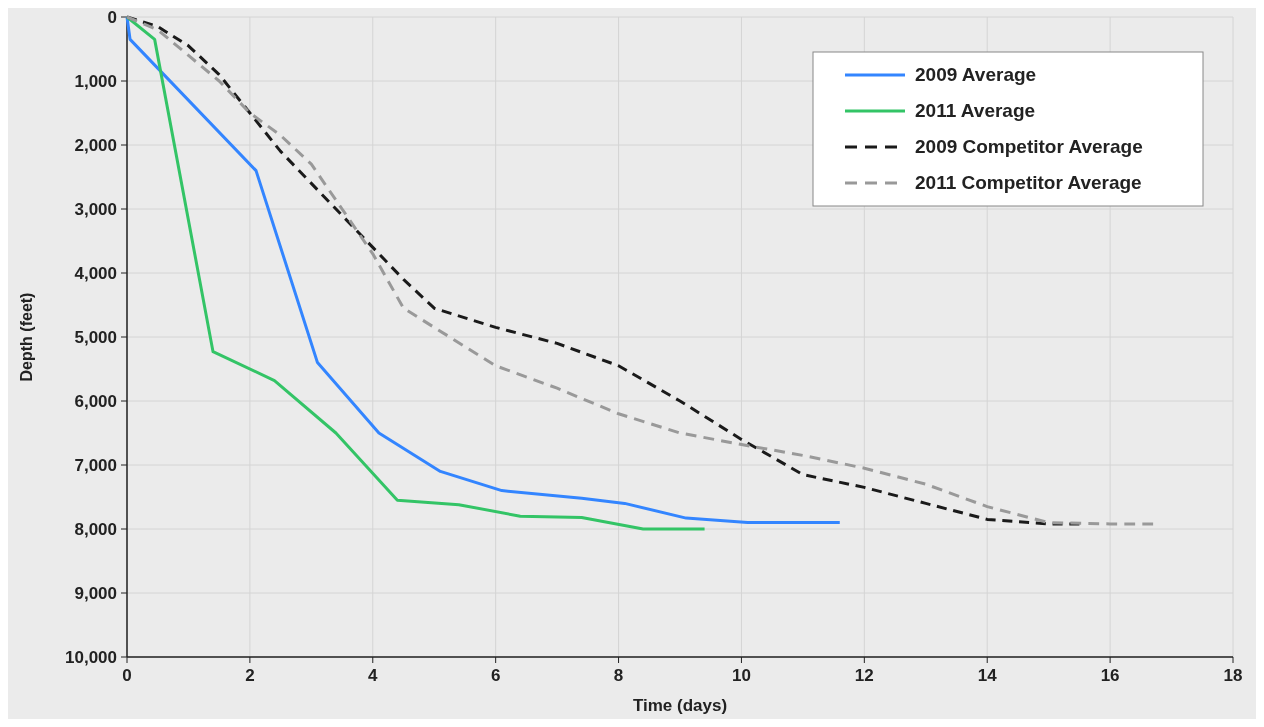  I want to click on legend-label: 2011 Average, so click(975, 110).